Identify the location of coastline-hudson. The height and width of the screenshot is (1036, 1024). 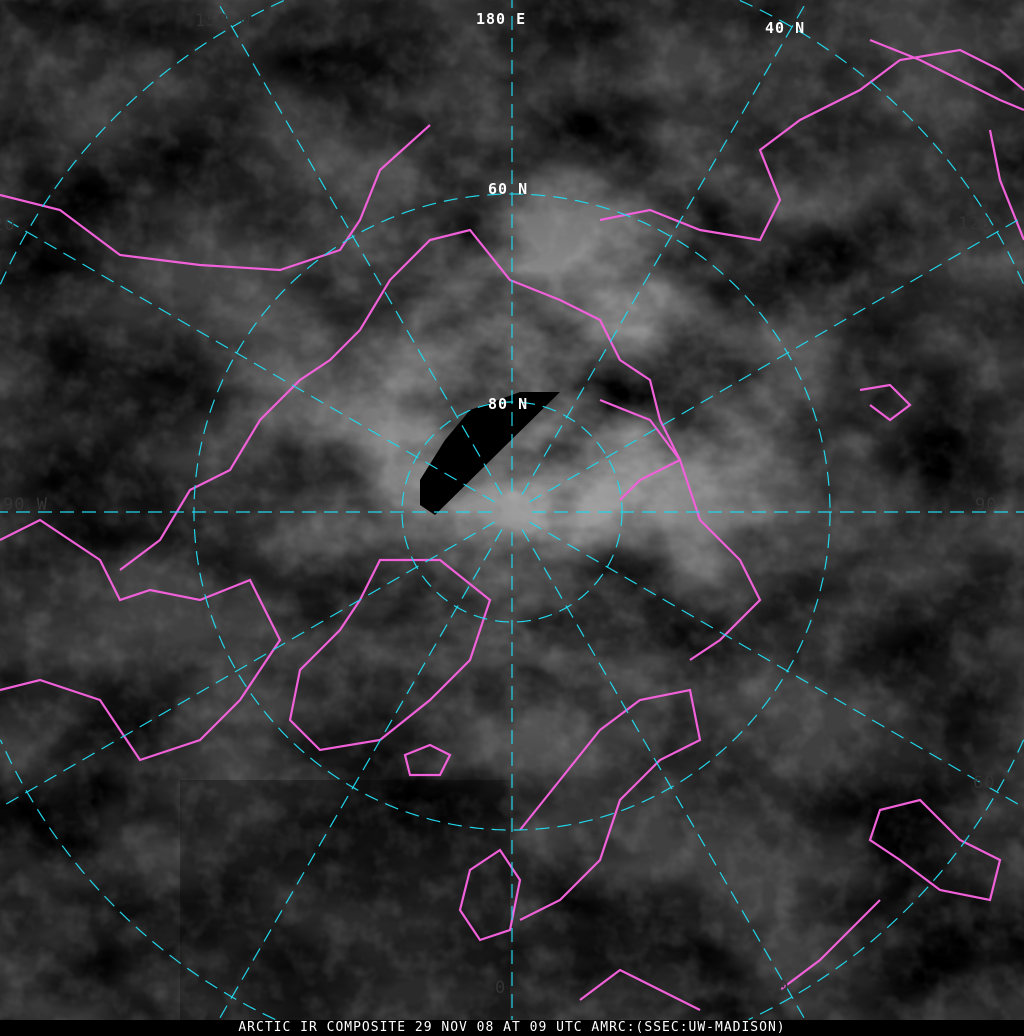
(141, 640).